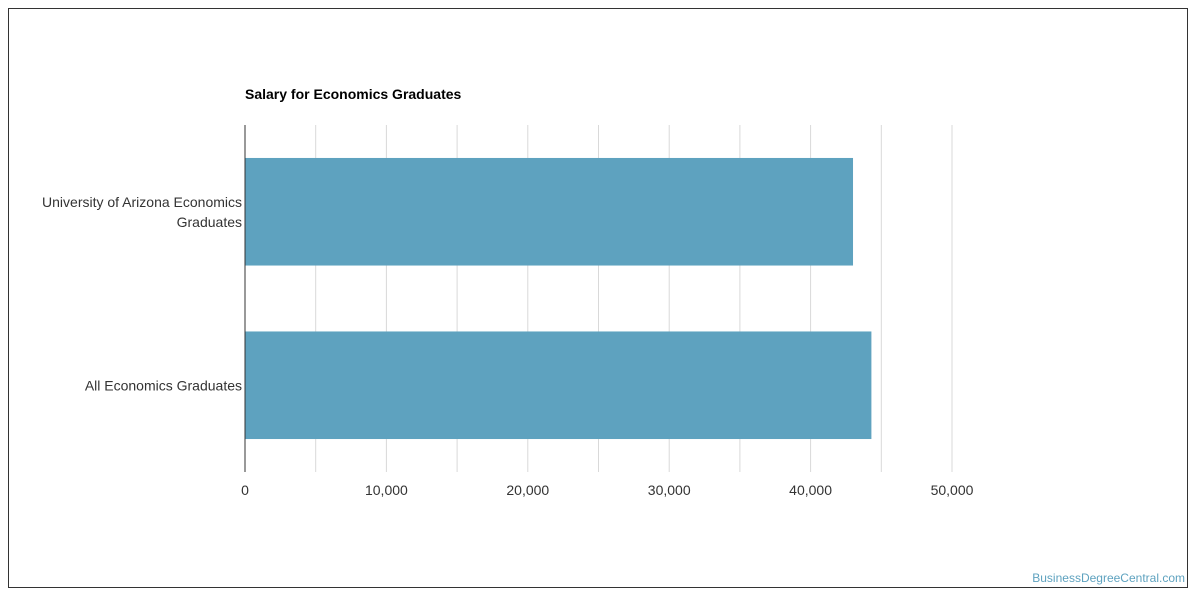 Image resolution: width=1200 pixels, height=600 pixels. What do you see at coordinates (209, 222) in the screenshot?
I see `category-label: Graduates` at bounding box center [209, 222].